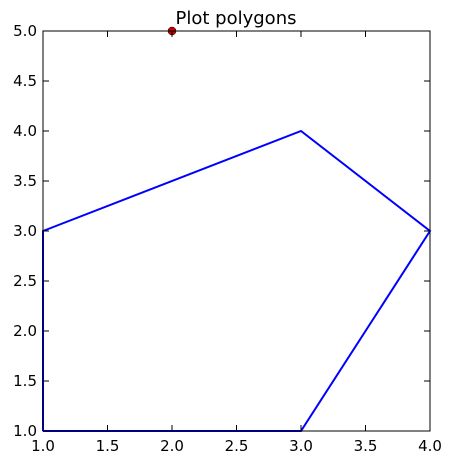 Image resolution: width=452 pixels, height=465 pixels. I want to click on y-tick-label: 3.0, so click(25, 231).